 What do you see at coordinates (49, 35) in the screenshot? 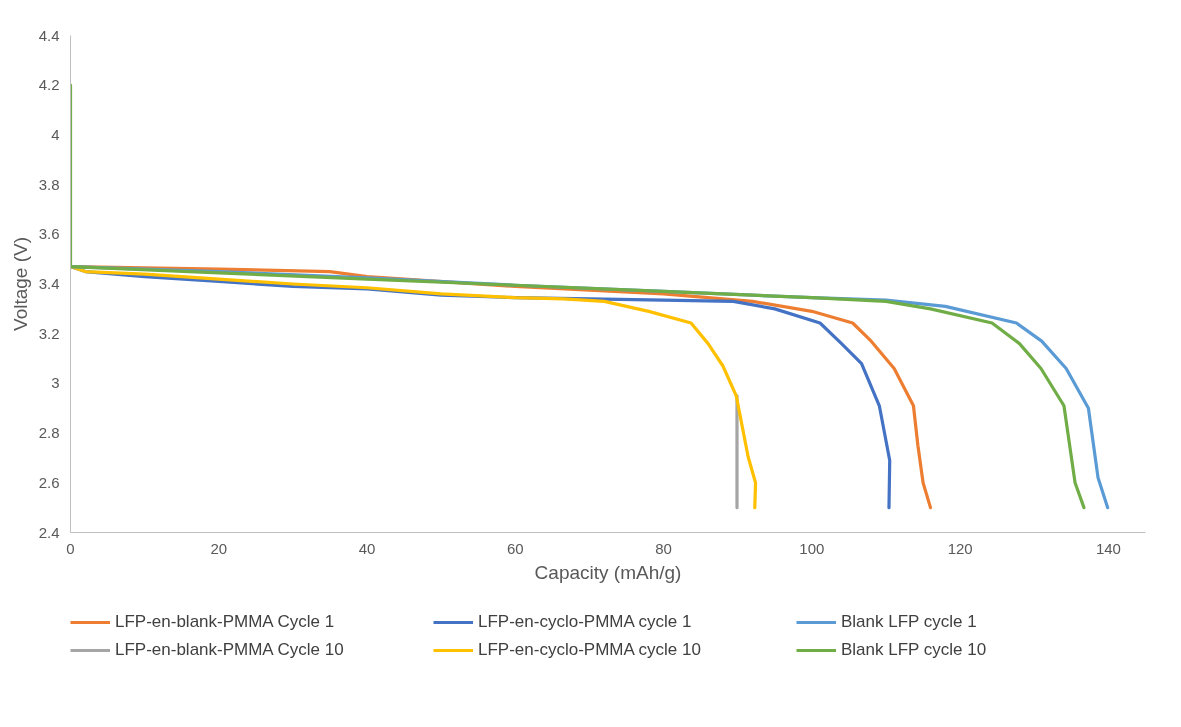
I see `y-tick-label: 4.4` at bounding box center [49, 35].